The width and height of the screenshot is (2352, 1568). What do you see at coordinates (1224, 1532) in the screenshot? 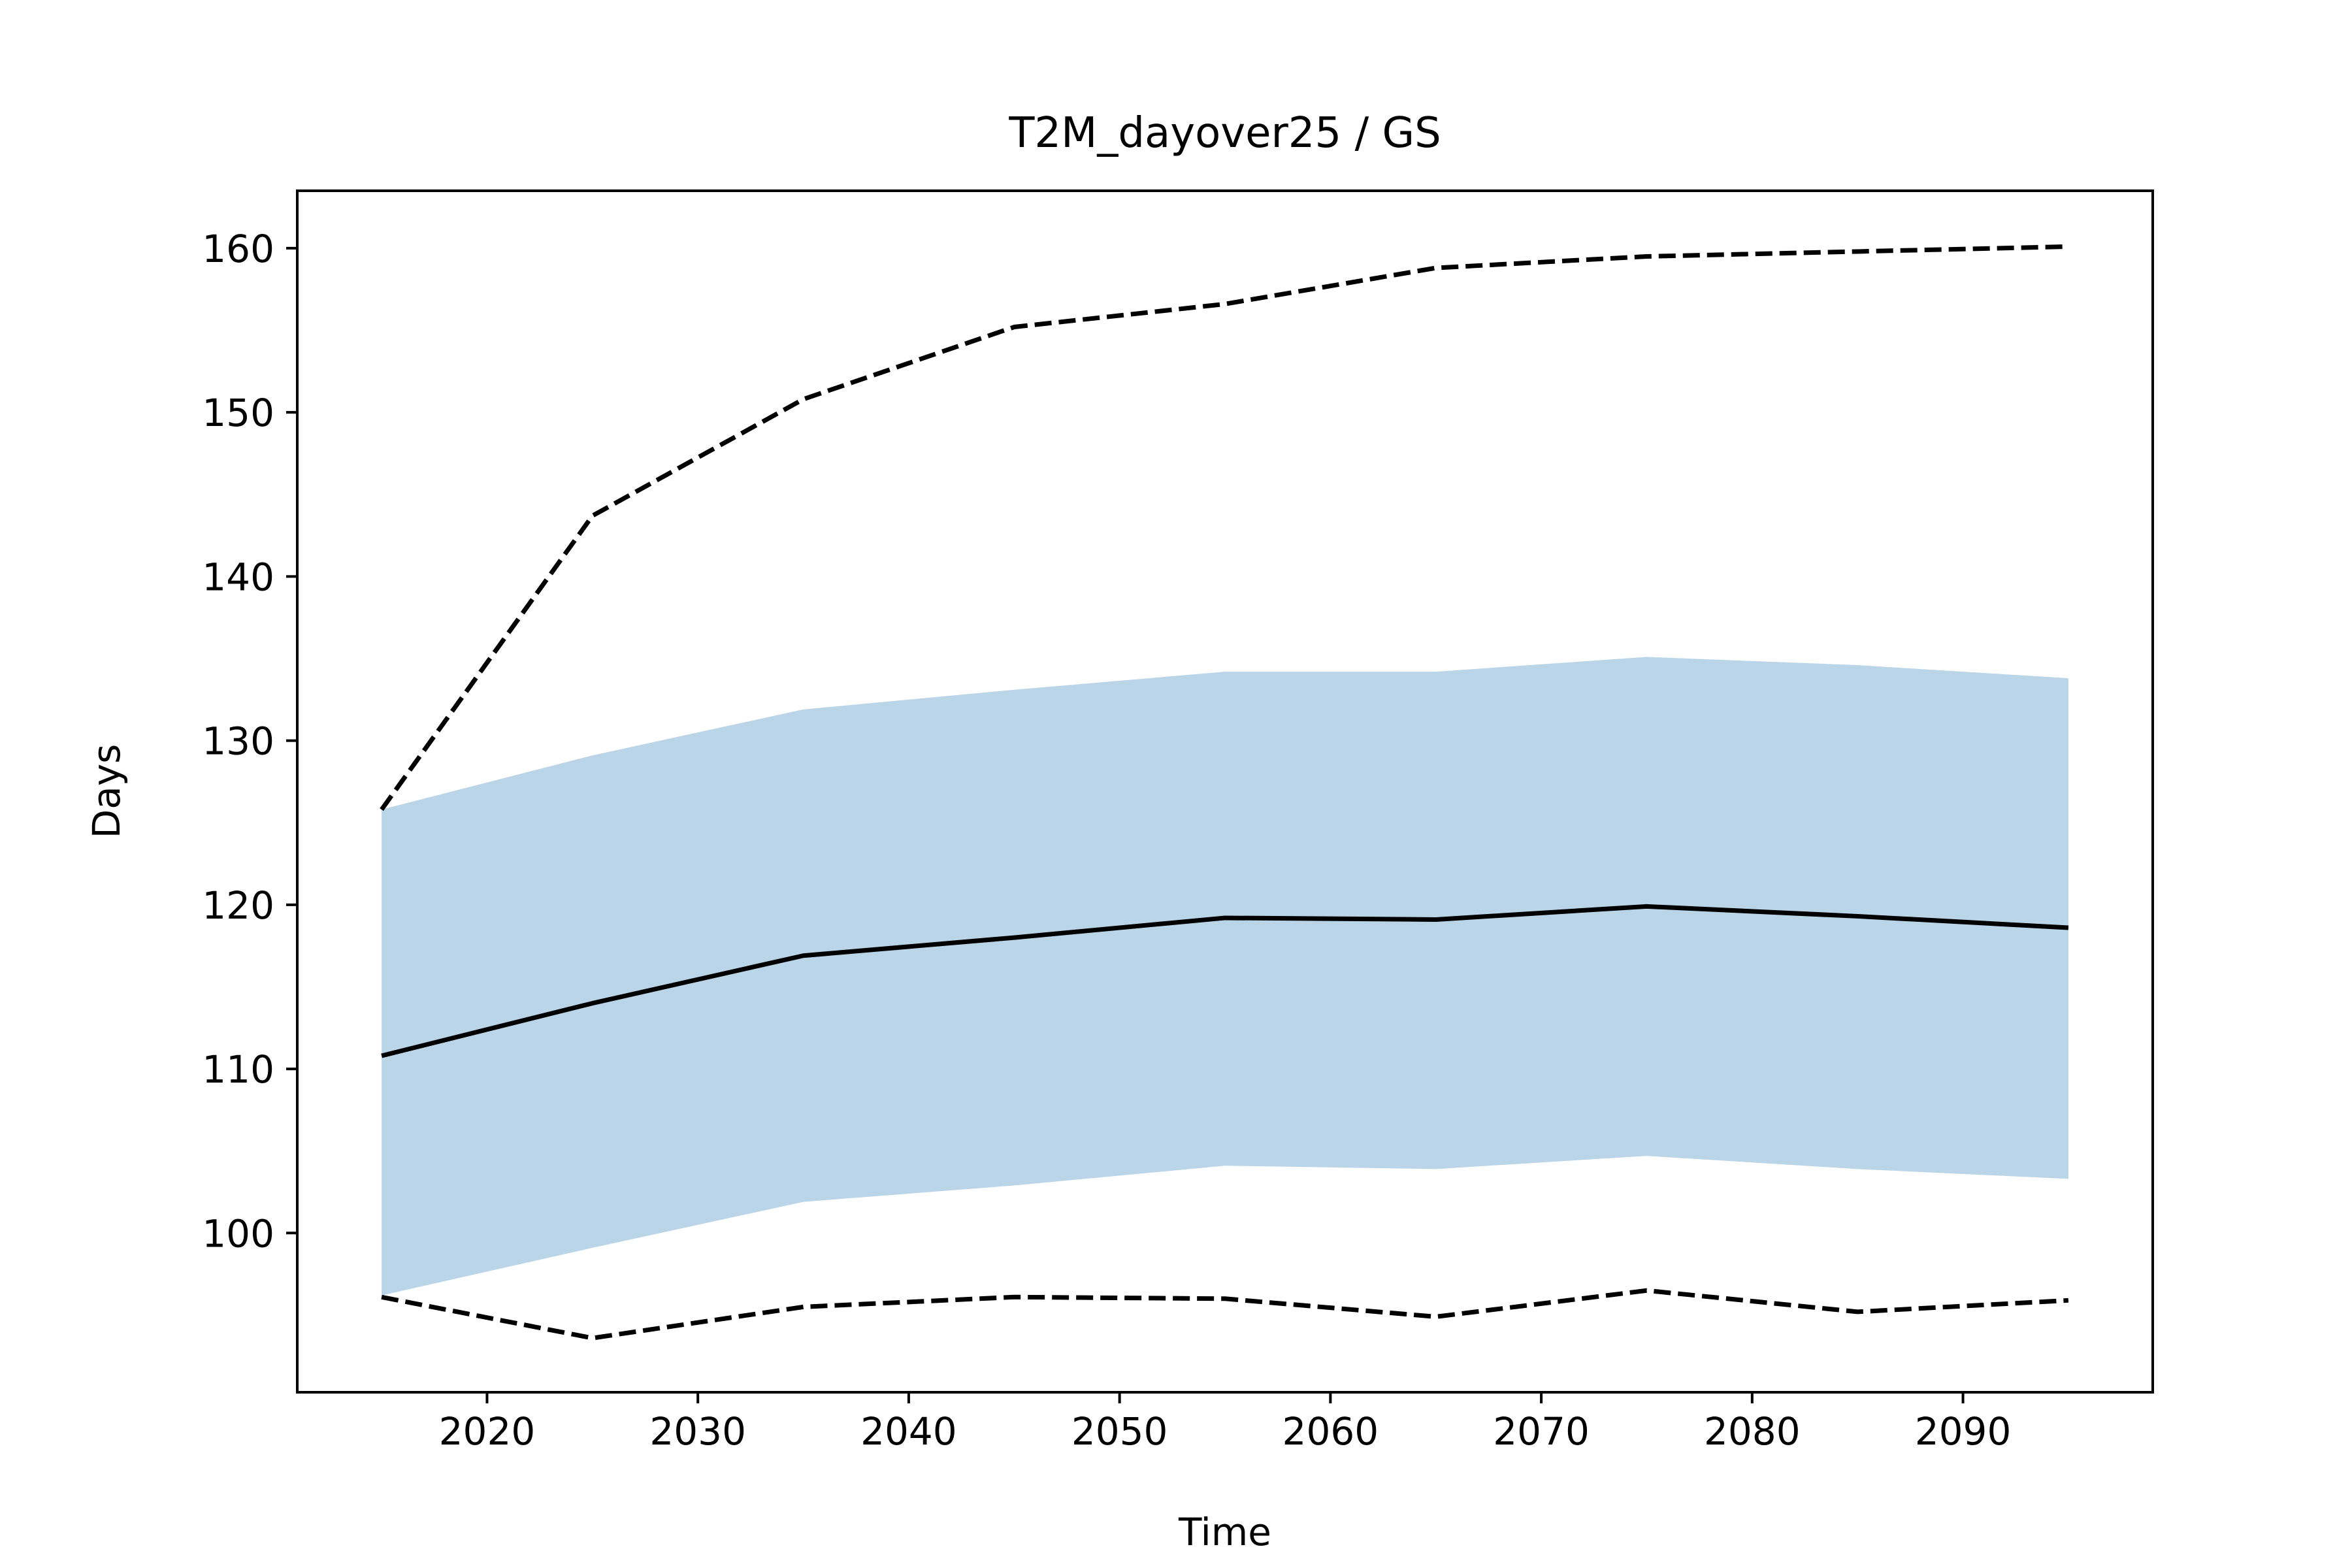
I see `x-axis-label: Time` at bounding box center [1224, 1532].